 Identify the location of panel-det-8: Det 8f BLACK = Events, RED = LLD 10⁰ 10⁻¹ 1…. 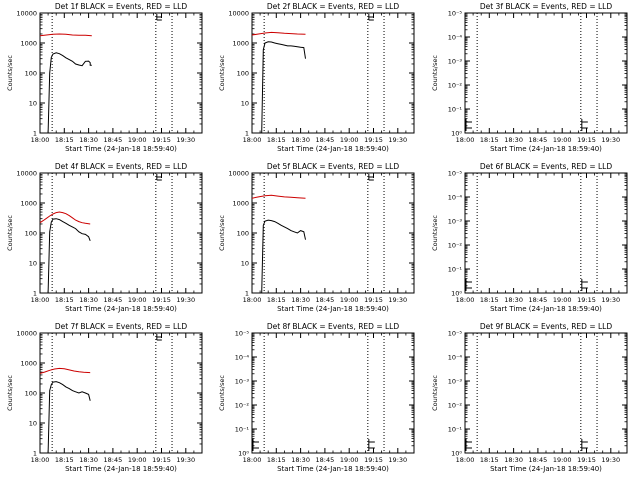
(316, 397).